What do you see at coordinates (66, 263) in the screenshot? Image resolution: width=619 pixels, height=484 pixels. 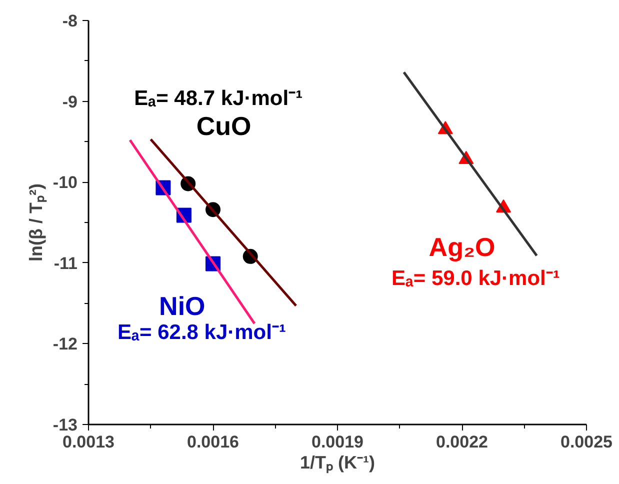 I see `y-tick-label: -11` at bounding box center [66, 263].